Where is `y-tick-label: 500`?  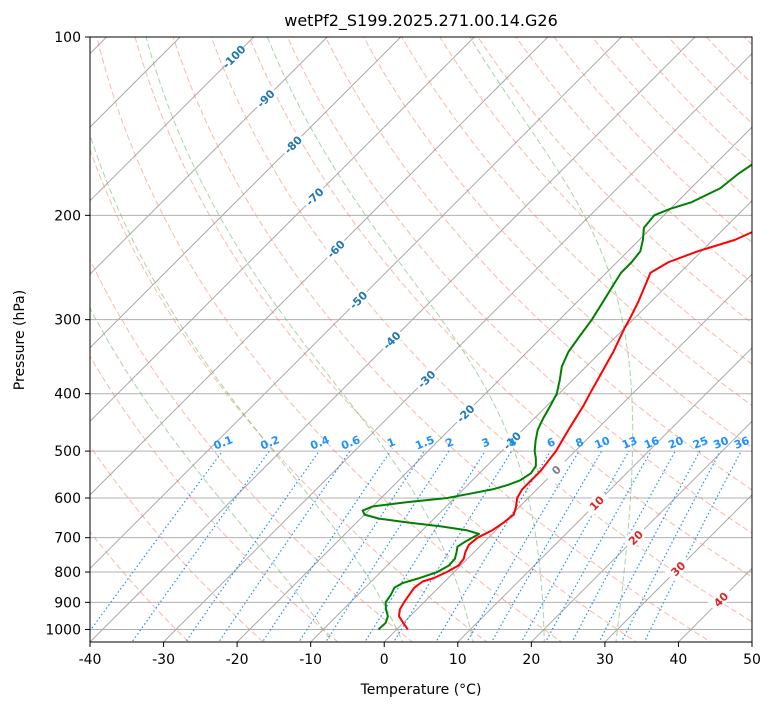
y-tick-label: 500 is located at coordinates (67, 452).